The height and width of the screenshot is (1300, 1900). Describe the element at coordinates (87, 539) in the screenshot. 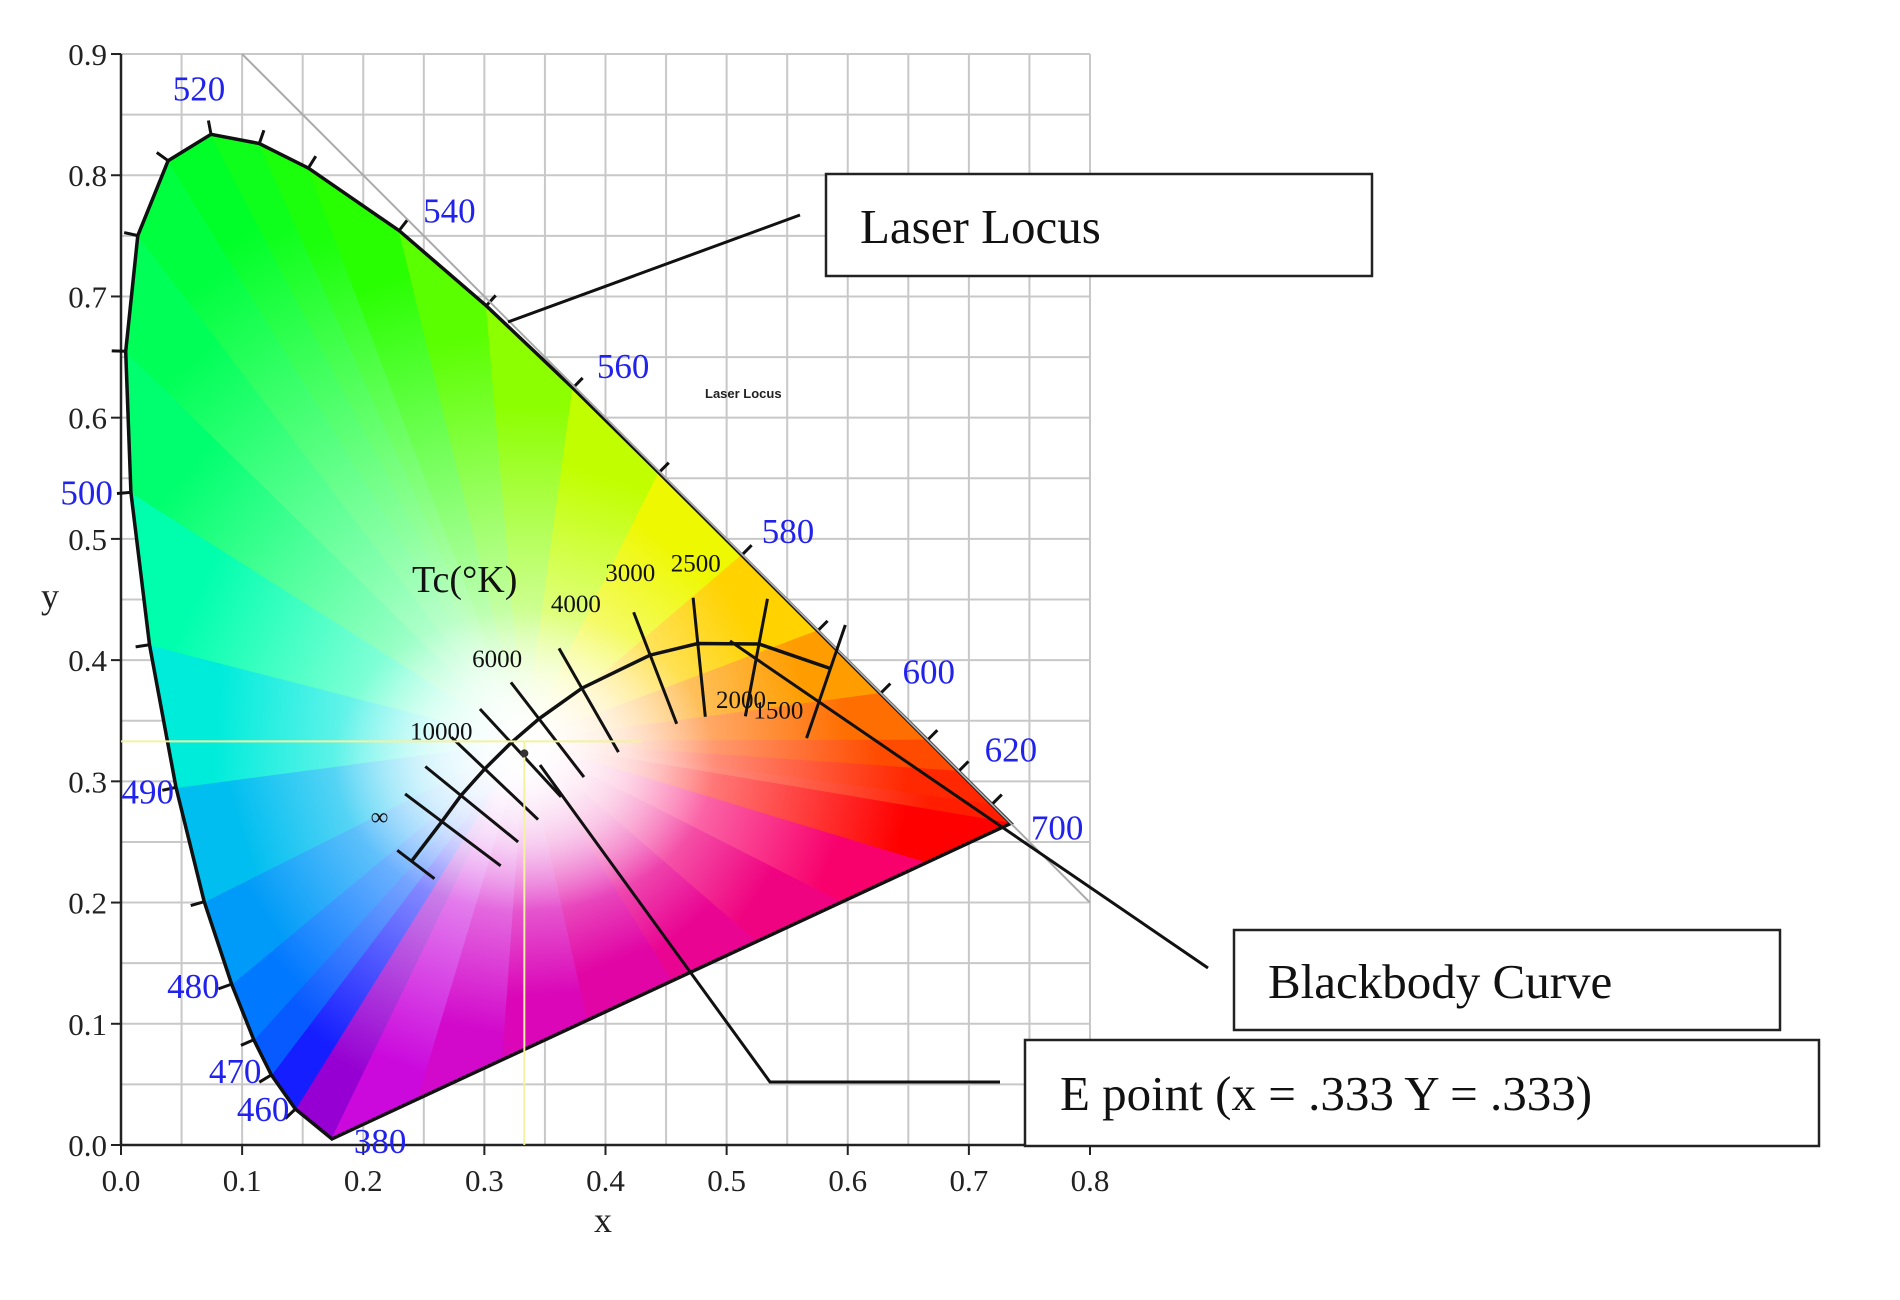

I see `y-tick-label: 0.5` at that location.